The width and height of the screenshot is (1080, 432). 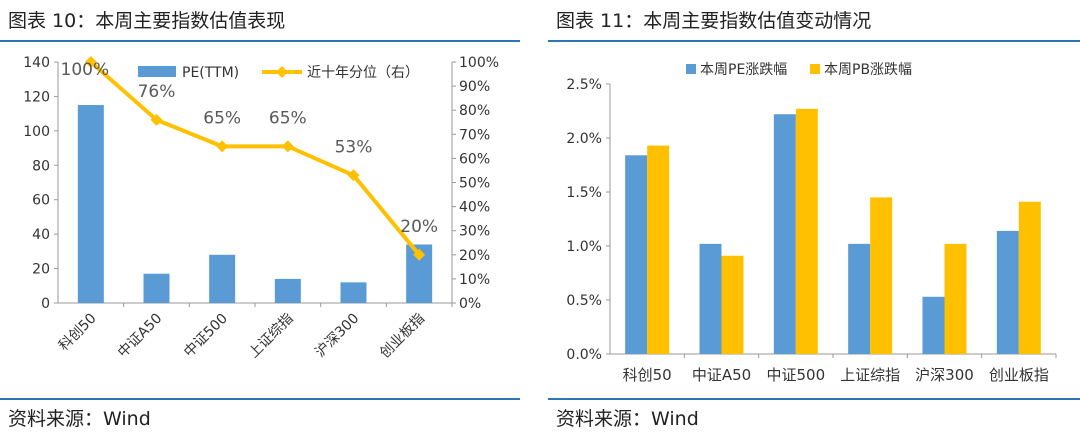 I want to click on left-y-tick-label: 0, so click(x=45, y=304).